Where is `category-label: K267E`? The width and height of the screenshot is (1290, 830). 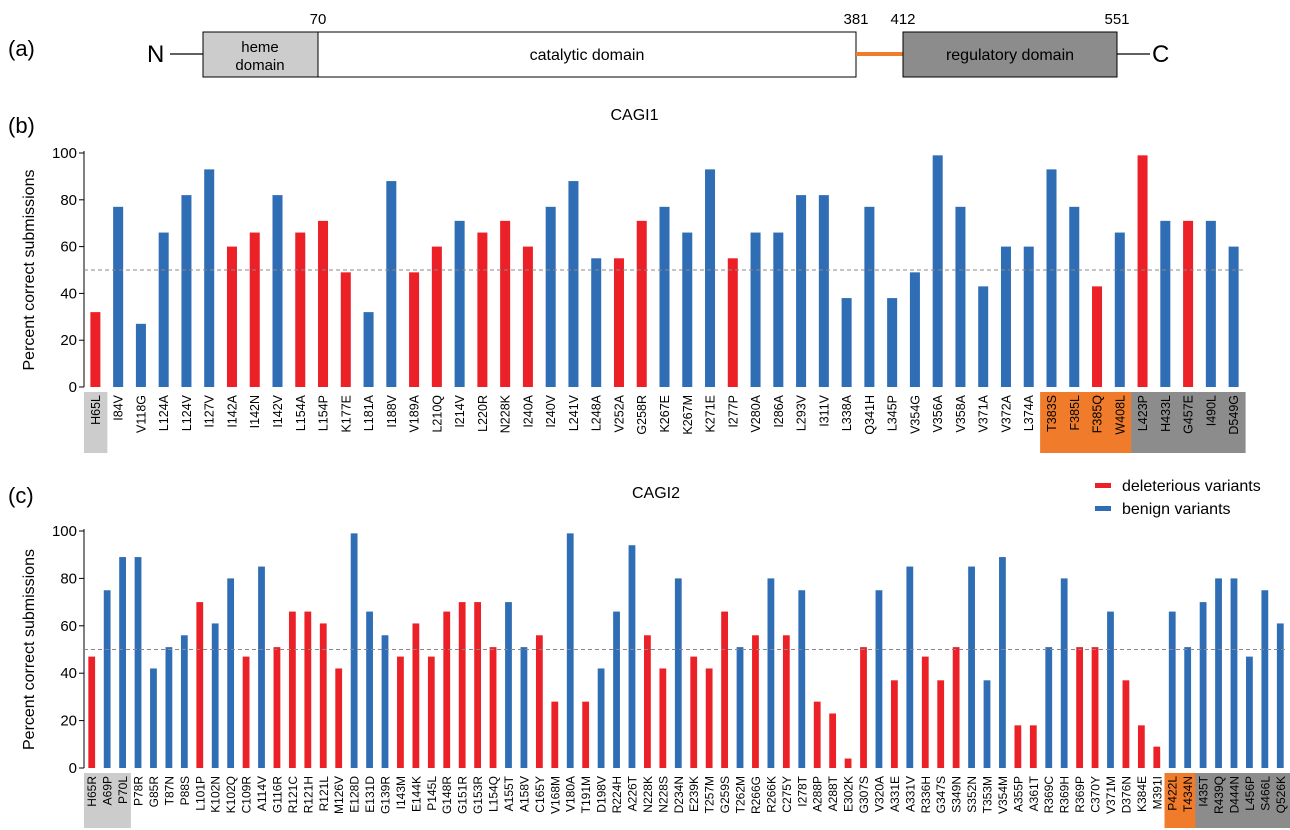
category-label: K267E is located at coordinates (665, 414).